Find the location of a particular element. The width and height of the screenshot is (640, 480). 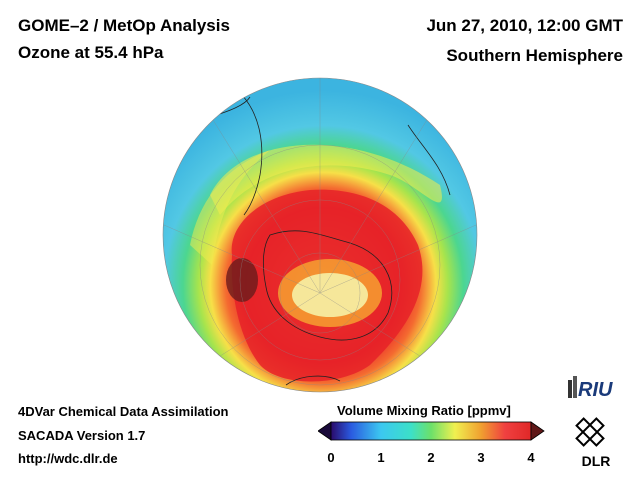

riu-logo-text: RIU is located at coordinates (595, 390).